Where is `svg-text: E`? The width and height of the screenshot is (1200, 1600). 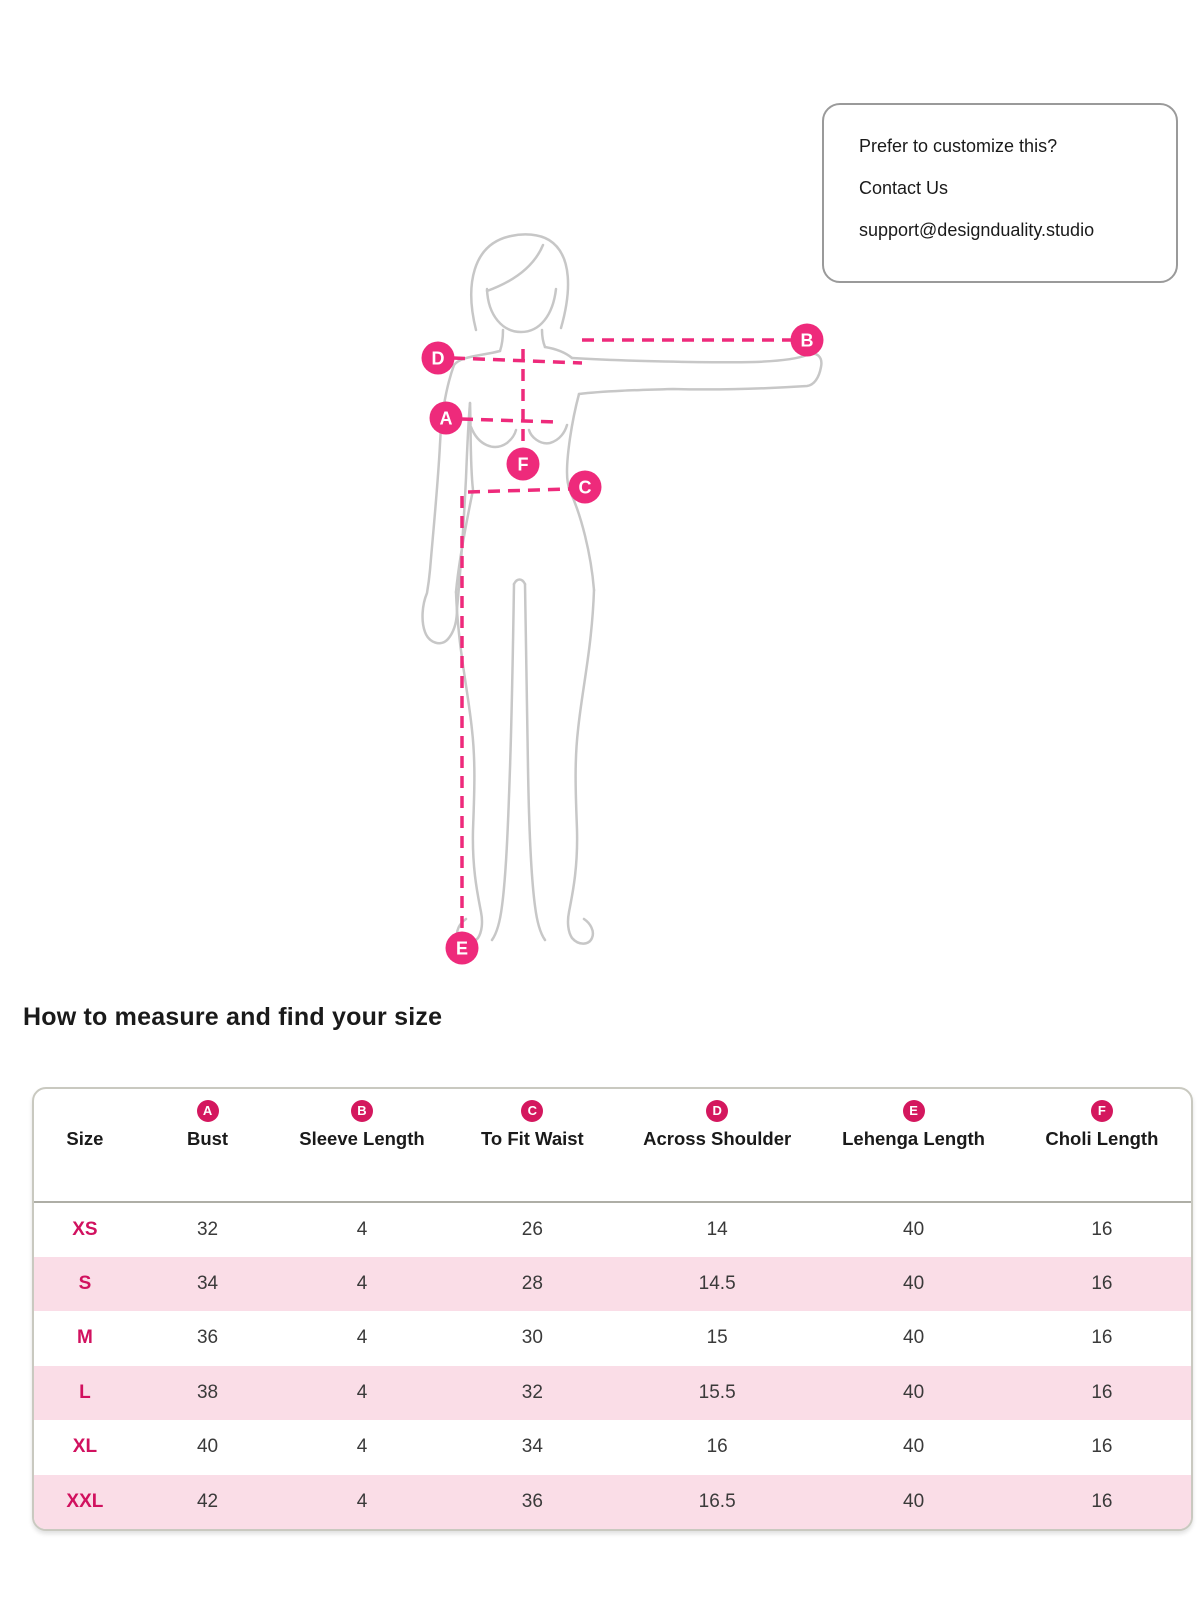
svg-text: E is located at coordinates (462, 949).